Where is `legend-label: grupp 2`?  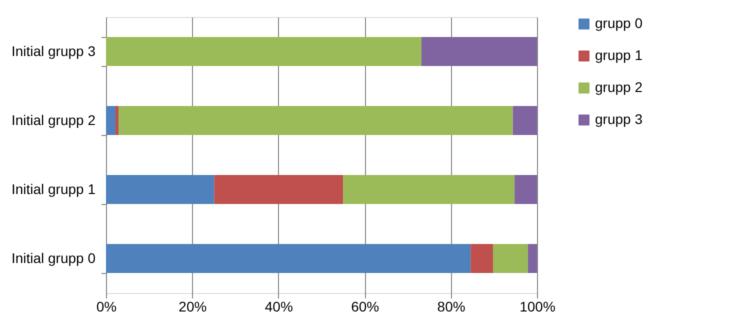
legend-label: grupp 2 is located at coordinates (619, 87).